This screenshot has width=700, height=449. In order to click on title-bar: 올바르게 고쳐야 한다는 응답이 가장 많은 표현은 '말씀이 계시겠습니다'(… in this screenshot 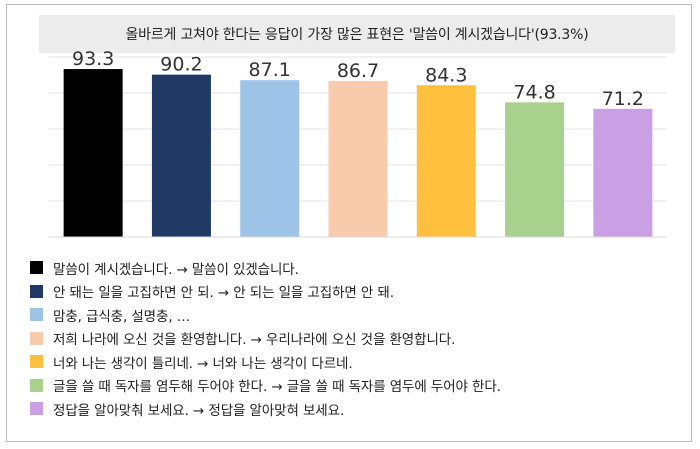, I will do `click(357, 34)`.